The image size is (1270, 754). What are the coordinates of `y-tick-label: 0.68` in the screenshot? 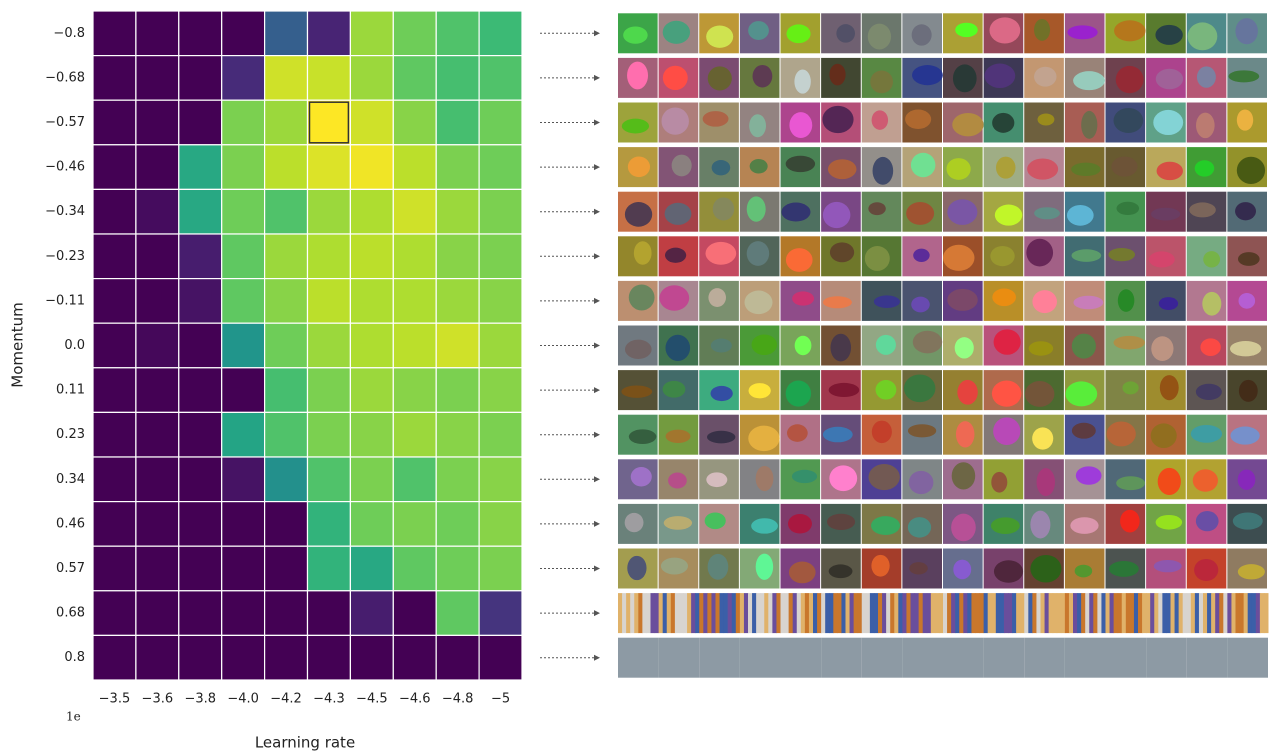 It's located at (70, 613).